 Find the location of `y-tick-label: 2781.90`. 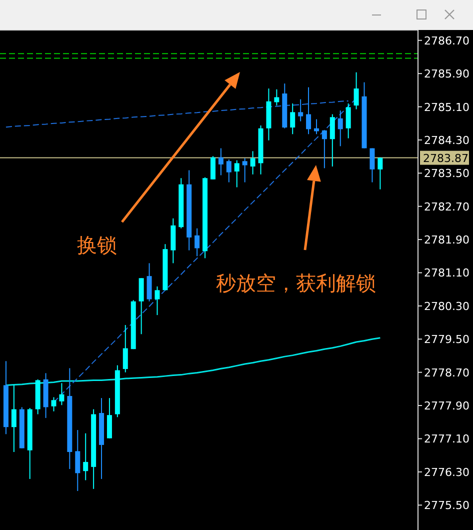

y-tick-label: 2781.90 is located at coordinates (447, 240).